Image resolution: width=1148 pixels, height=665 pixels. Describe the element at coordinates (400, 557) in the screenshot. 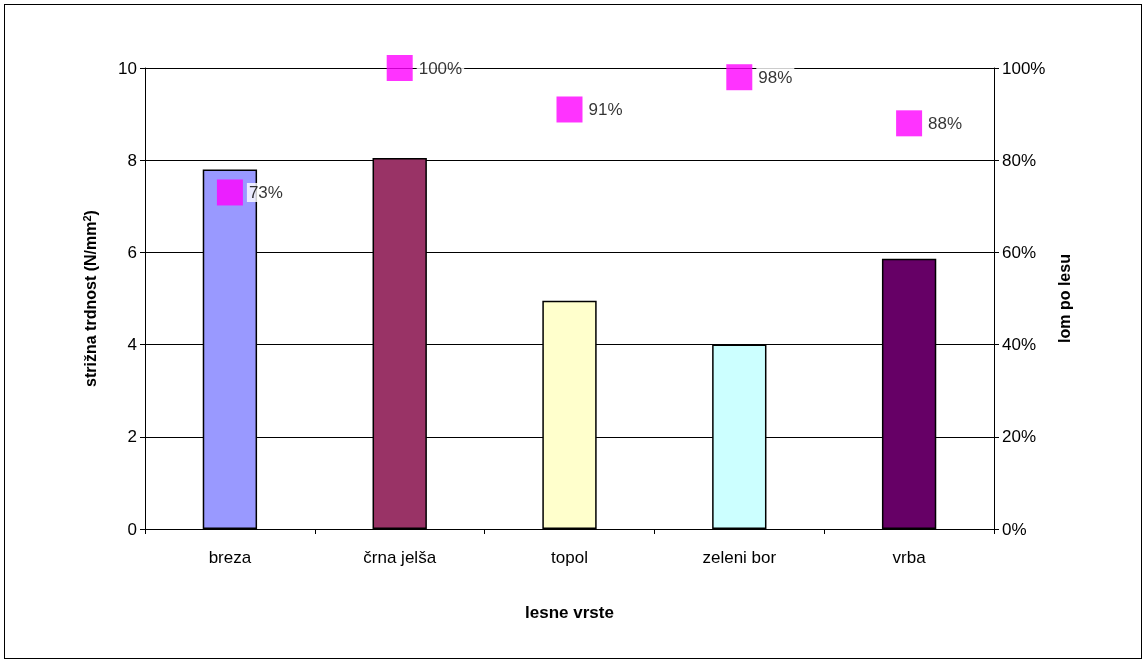

I see `x-tick-label: črna jelša` at that location.